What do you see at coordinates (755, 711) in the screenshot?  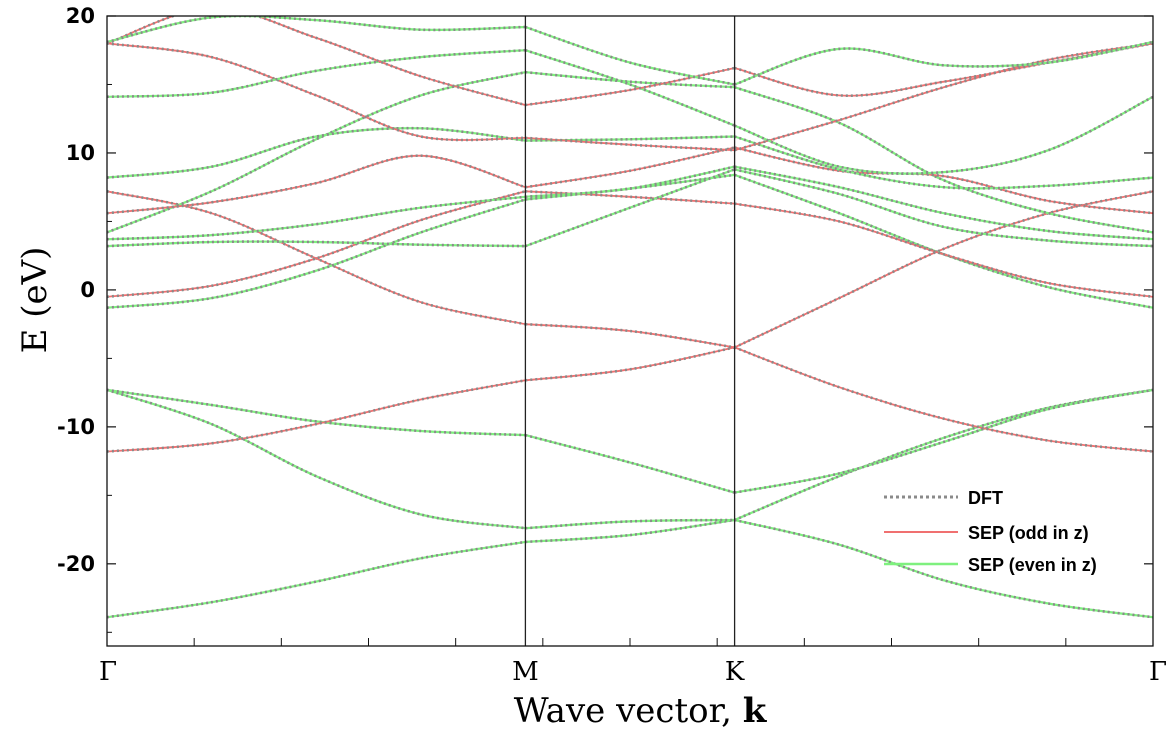 I see `x-axis-title-bold: k` at bounding box center [755, 711].